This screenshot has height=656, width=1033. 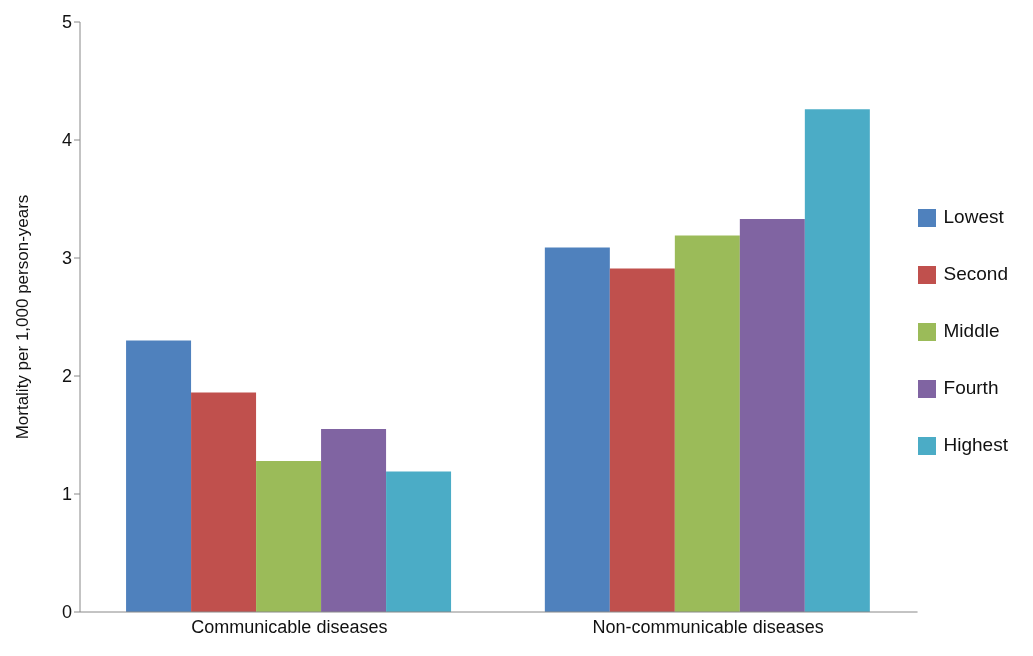 What do you see at coordinates (971, 387) in the screenshot?
I see `legend-label: Fourth` at bounding box center [971, 387].